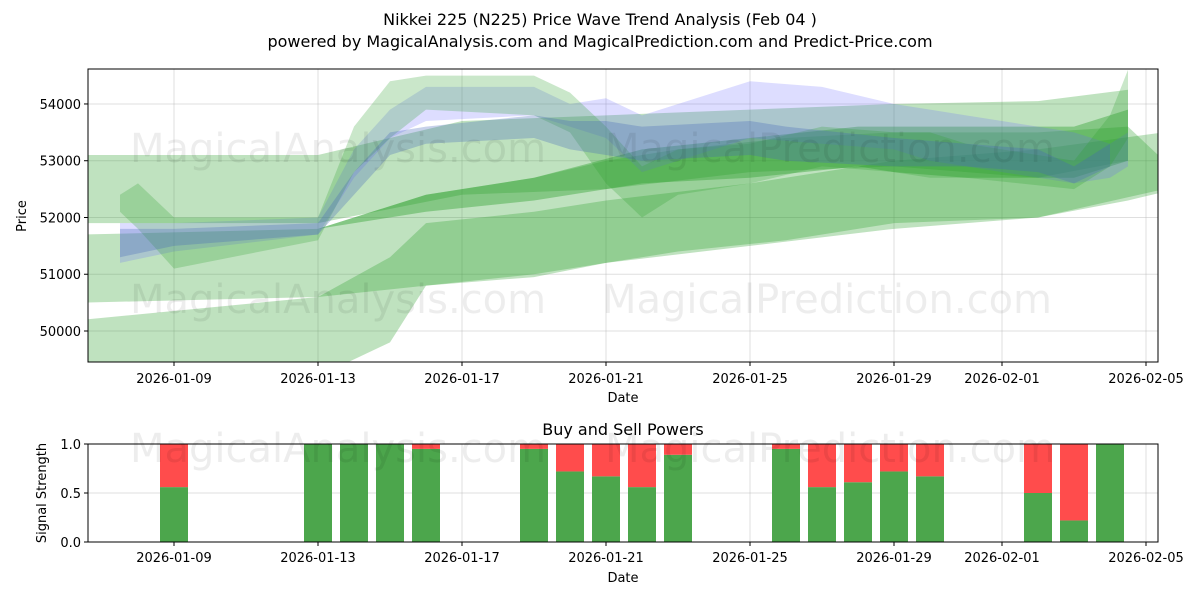 This screenshot has width=1200, height=600. What do you see at coordinates (42, 493) in the screenshot?
I see `signal-y-axis-label: Signal Strength` at bounding box center [42, 493].